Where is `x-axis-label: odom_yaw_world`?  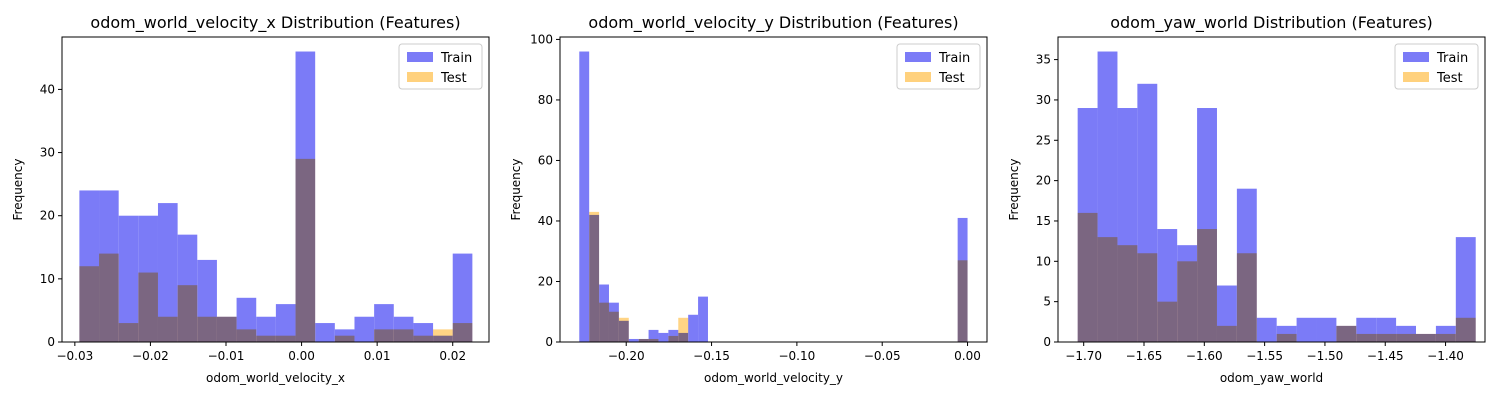
x-axis-label: odom_yaw_world is located at coordinates (1271, 378).